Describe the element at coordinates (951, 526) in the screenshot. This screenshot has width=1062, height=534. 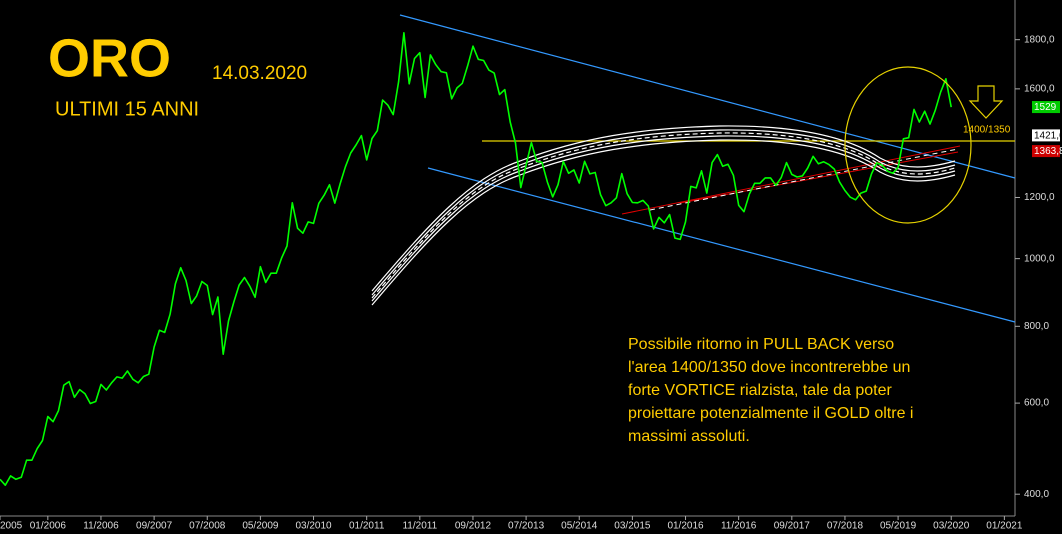
I see `x-tick-label: 03/2020` at that location.